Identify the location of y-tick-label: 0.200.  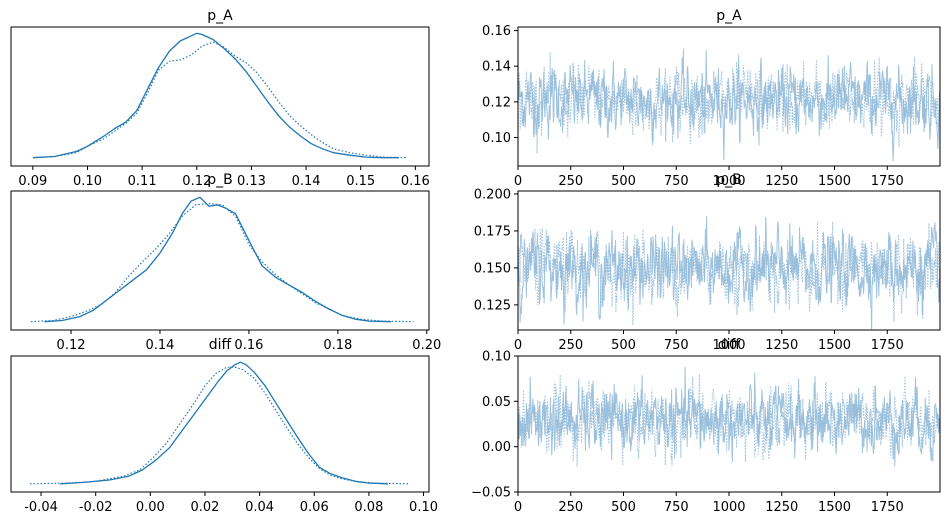
(492, 194).